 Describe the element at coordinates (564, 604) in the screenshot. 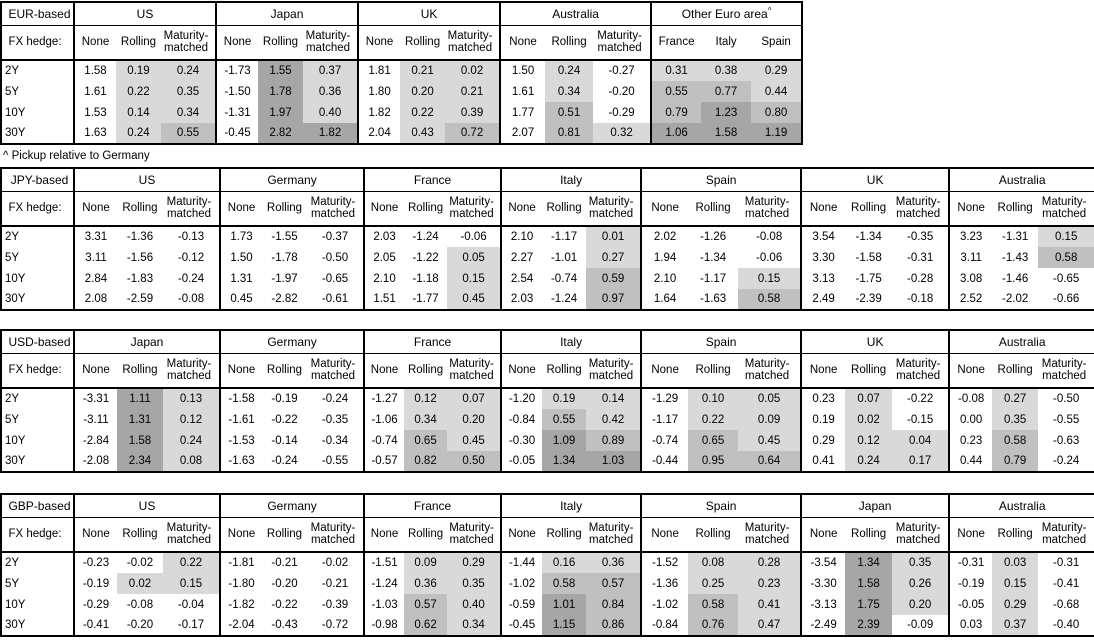

I see `value-cell: 1.01` at that location.